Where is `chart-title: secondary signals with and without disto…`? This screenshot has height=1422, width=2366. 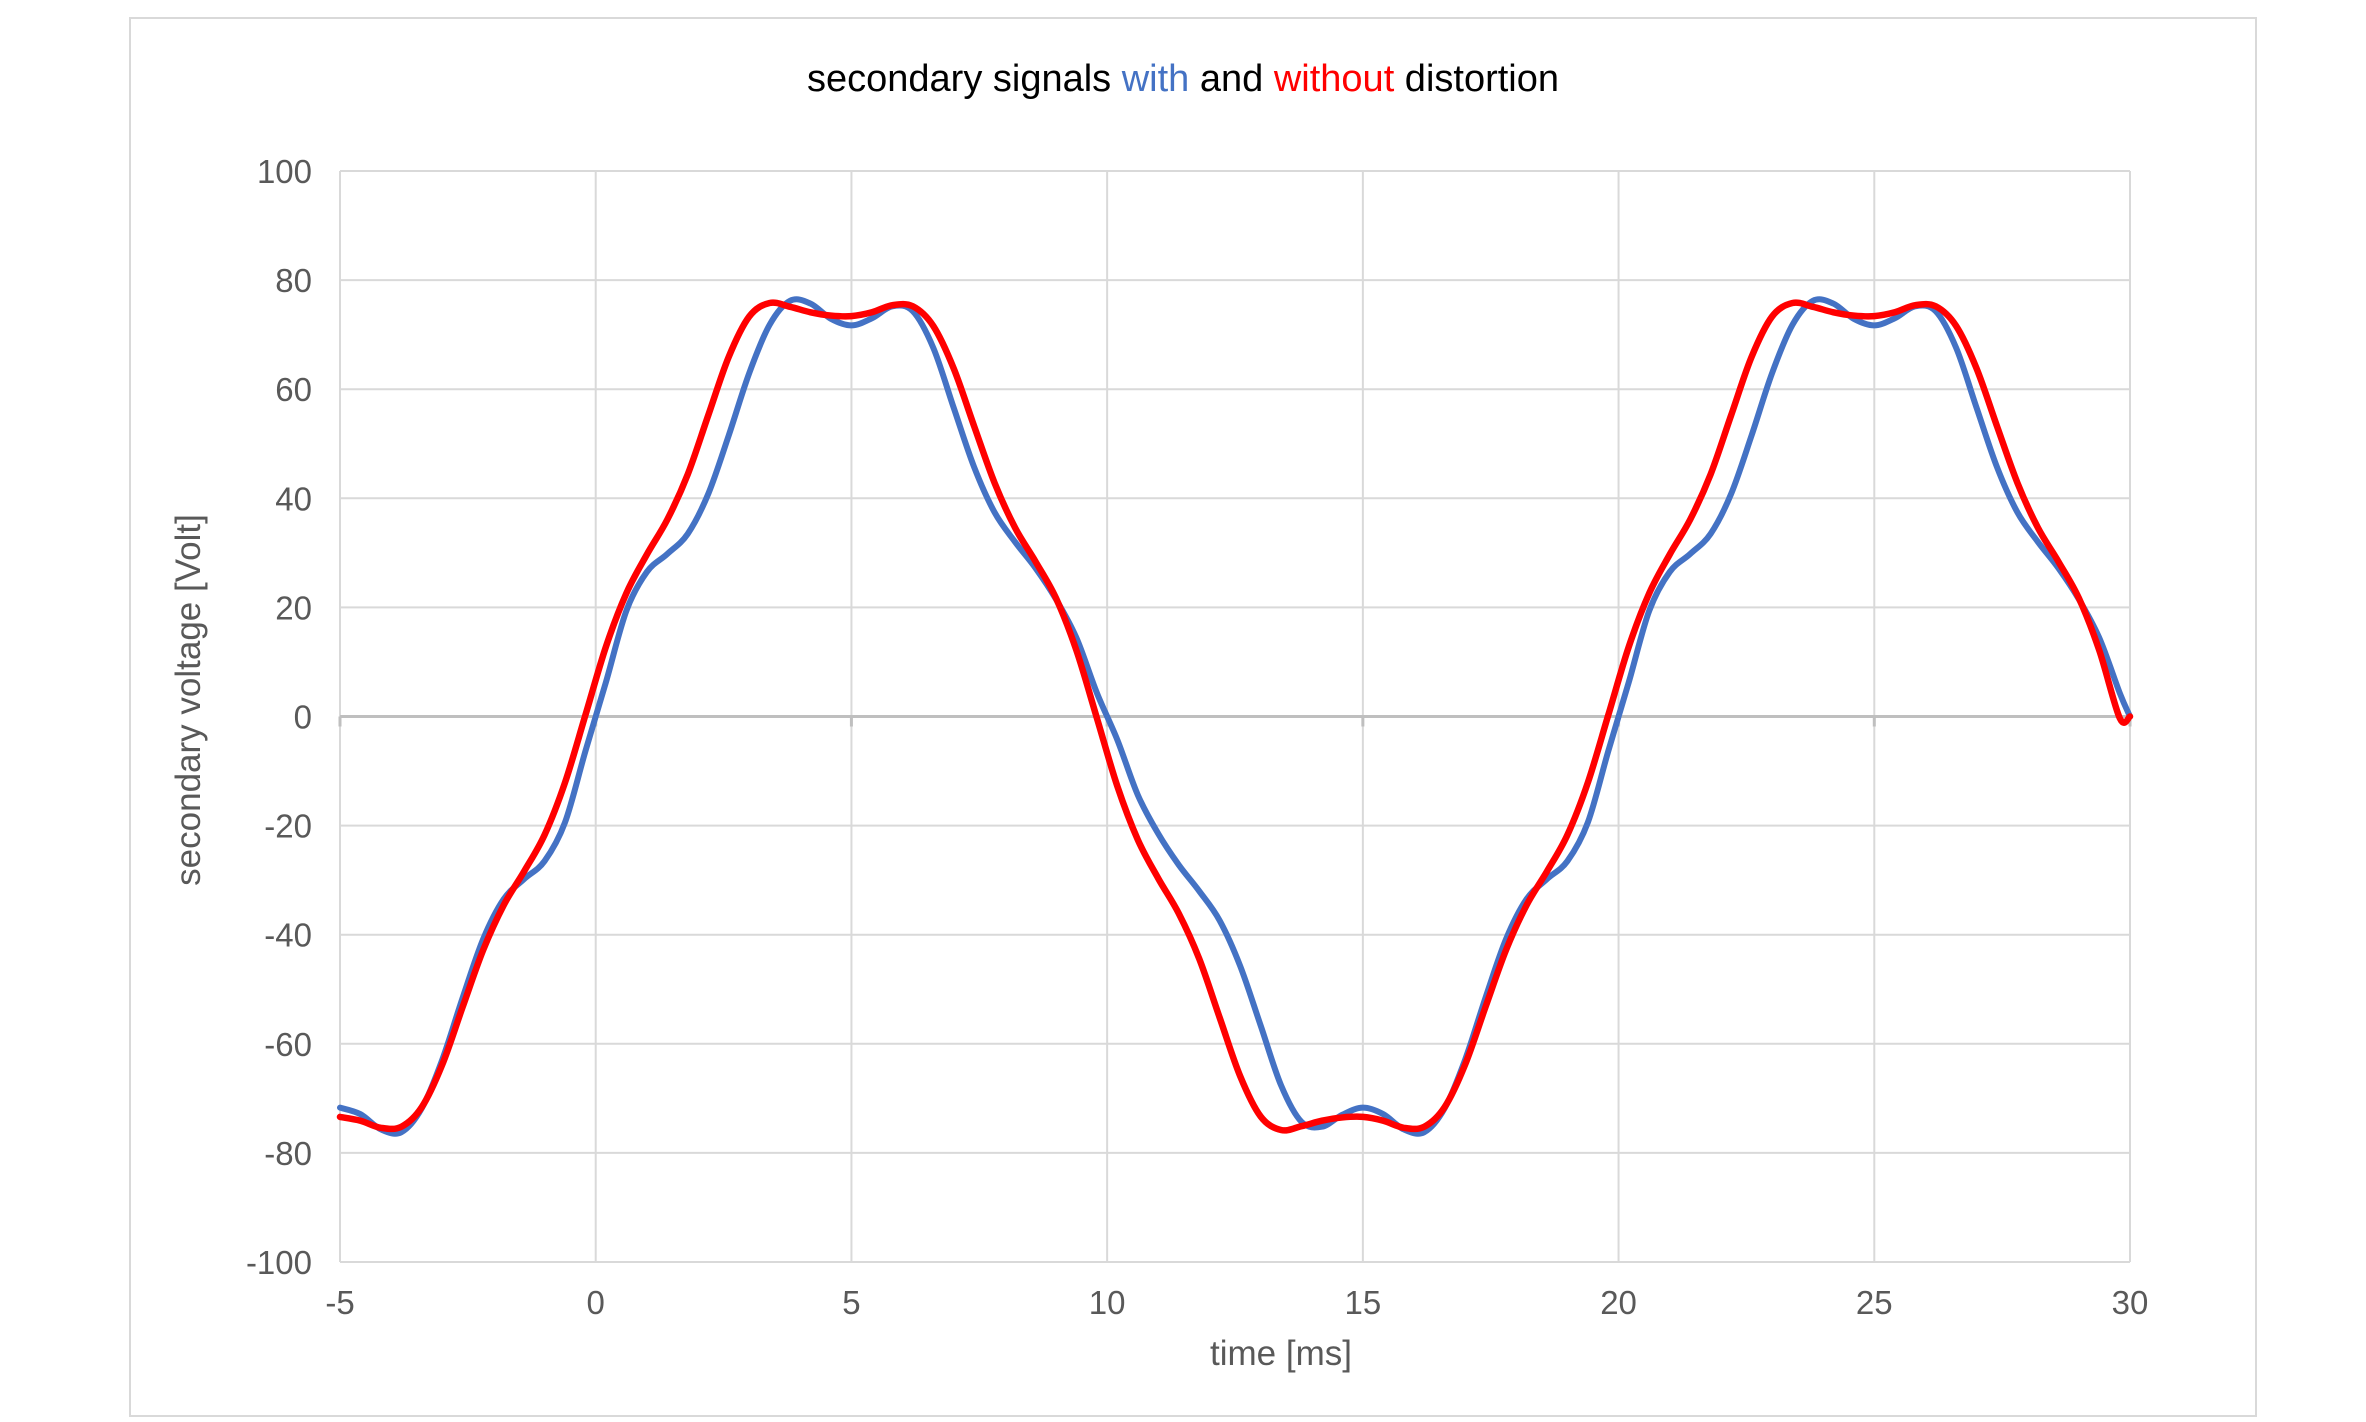 chart-title: secondary signals with and without disto… is located at coordinates (1183, 79).